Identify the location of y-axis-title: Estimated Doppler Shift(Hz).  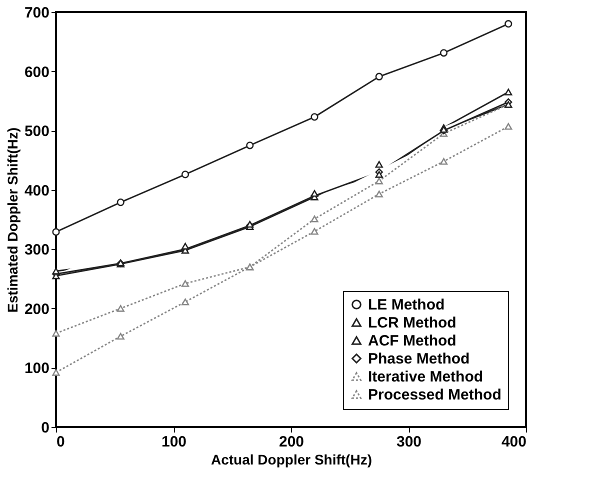
(12, 220).